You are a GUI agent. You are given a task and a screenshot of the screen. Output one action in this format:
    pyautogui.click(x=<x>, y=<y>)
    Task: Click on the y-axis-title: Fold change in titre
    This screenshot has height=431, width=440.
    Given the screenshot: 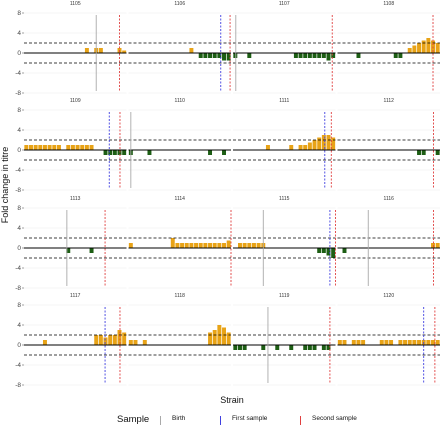 What is the action you would take?
    pyautogui.click(x=5, y=185)
    